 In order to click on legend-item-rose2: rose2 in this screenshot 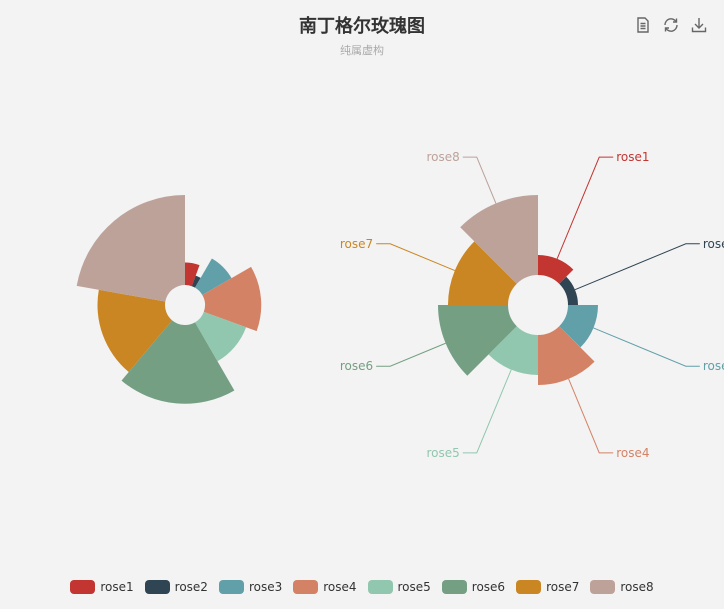, I will do `click(176, 587)`.